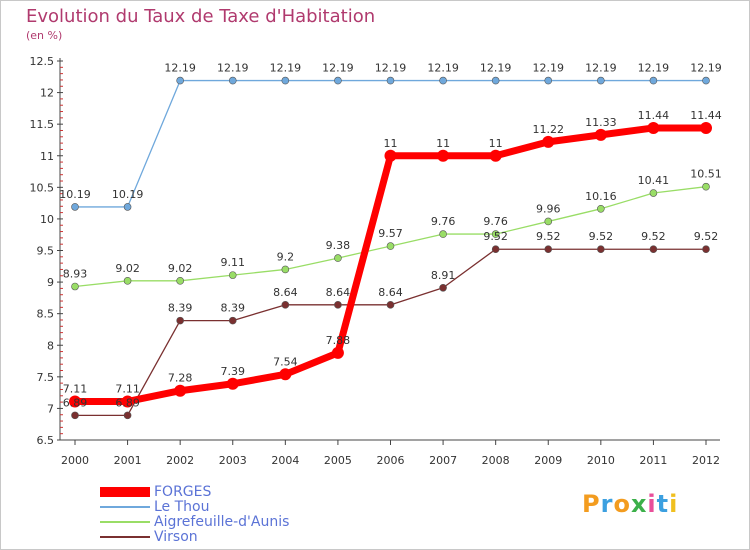 The height and width of the screenshot is (550, 750). Describe the element at coordinates (201, 16) in the screenshot. I see `chart-title: Evolution du Taux de Taxe d'Habitation` at that location.